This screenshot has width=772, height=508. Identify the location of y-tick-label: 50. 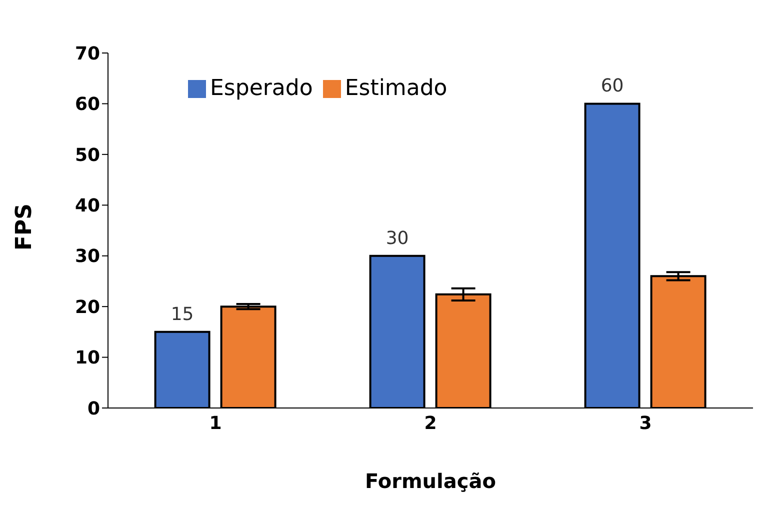
(87, 155).